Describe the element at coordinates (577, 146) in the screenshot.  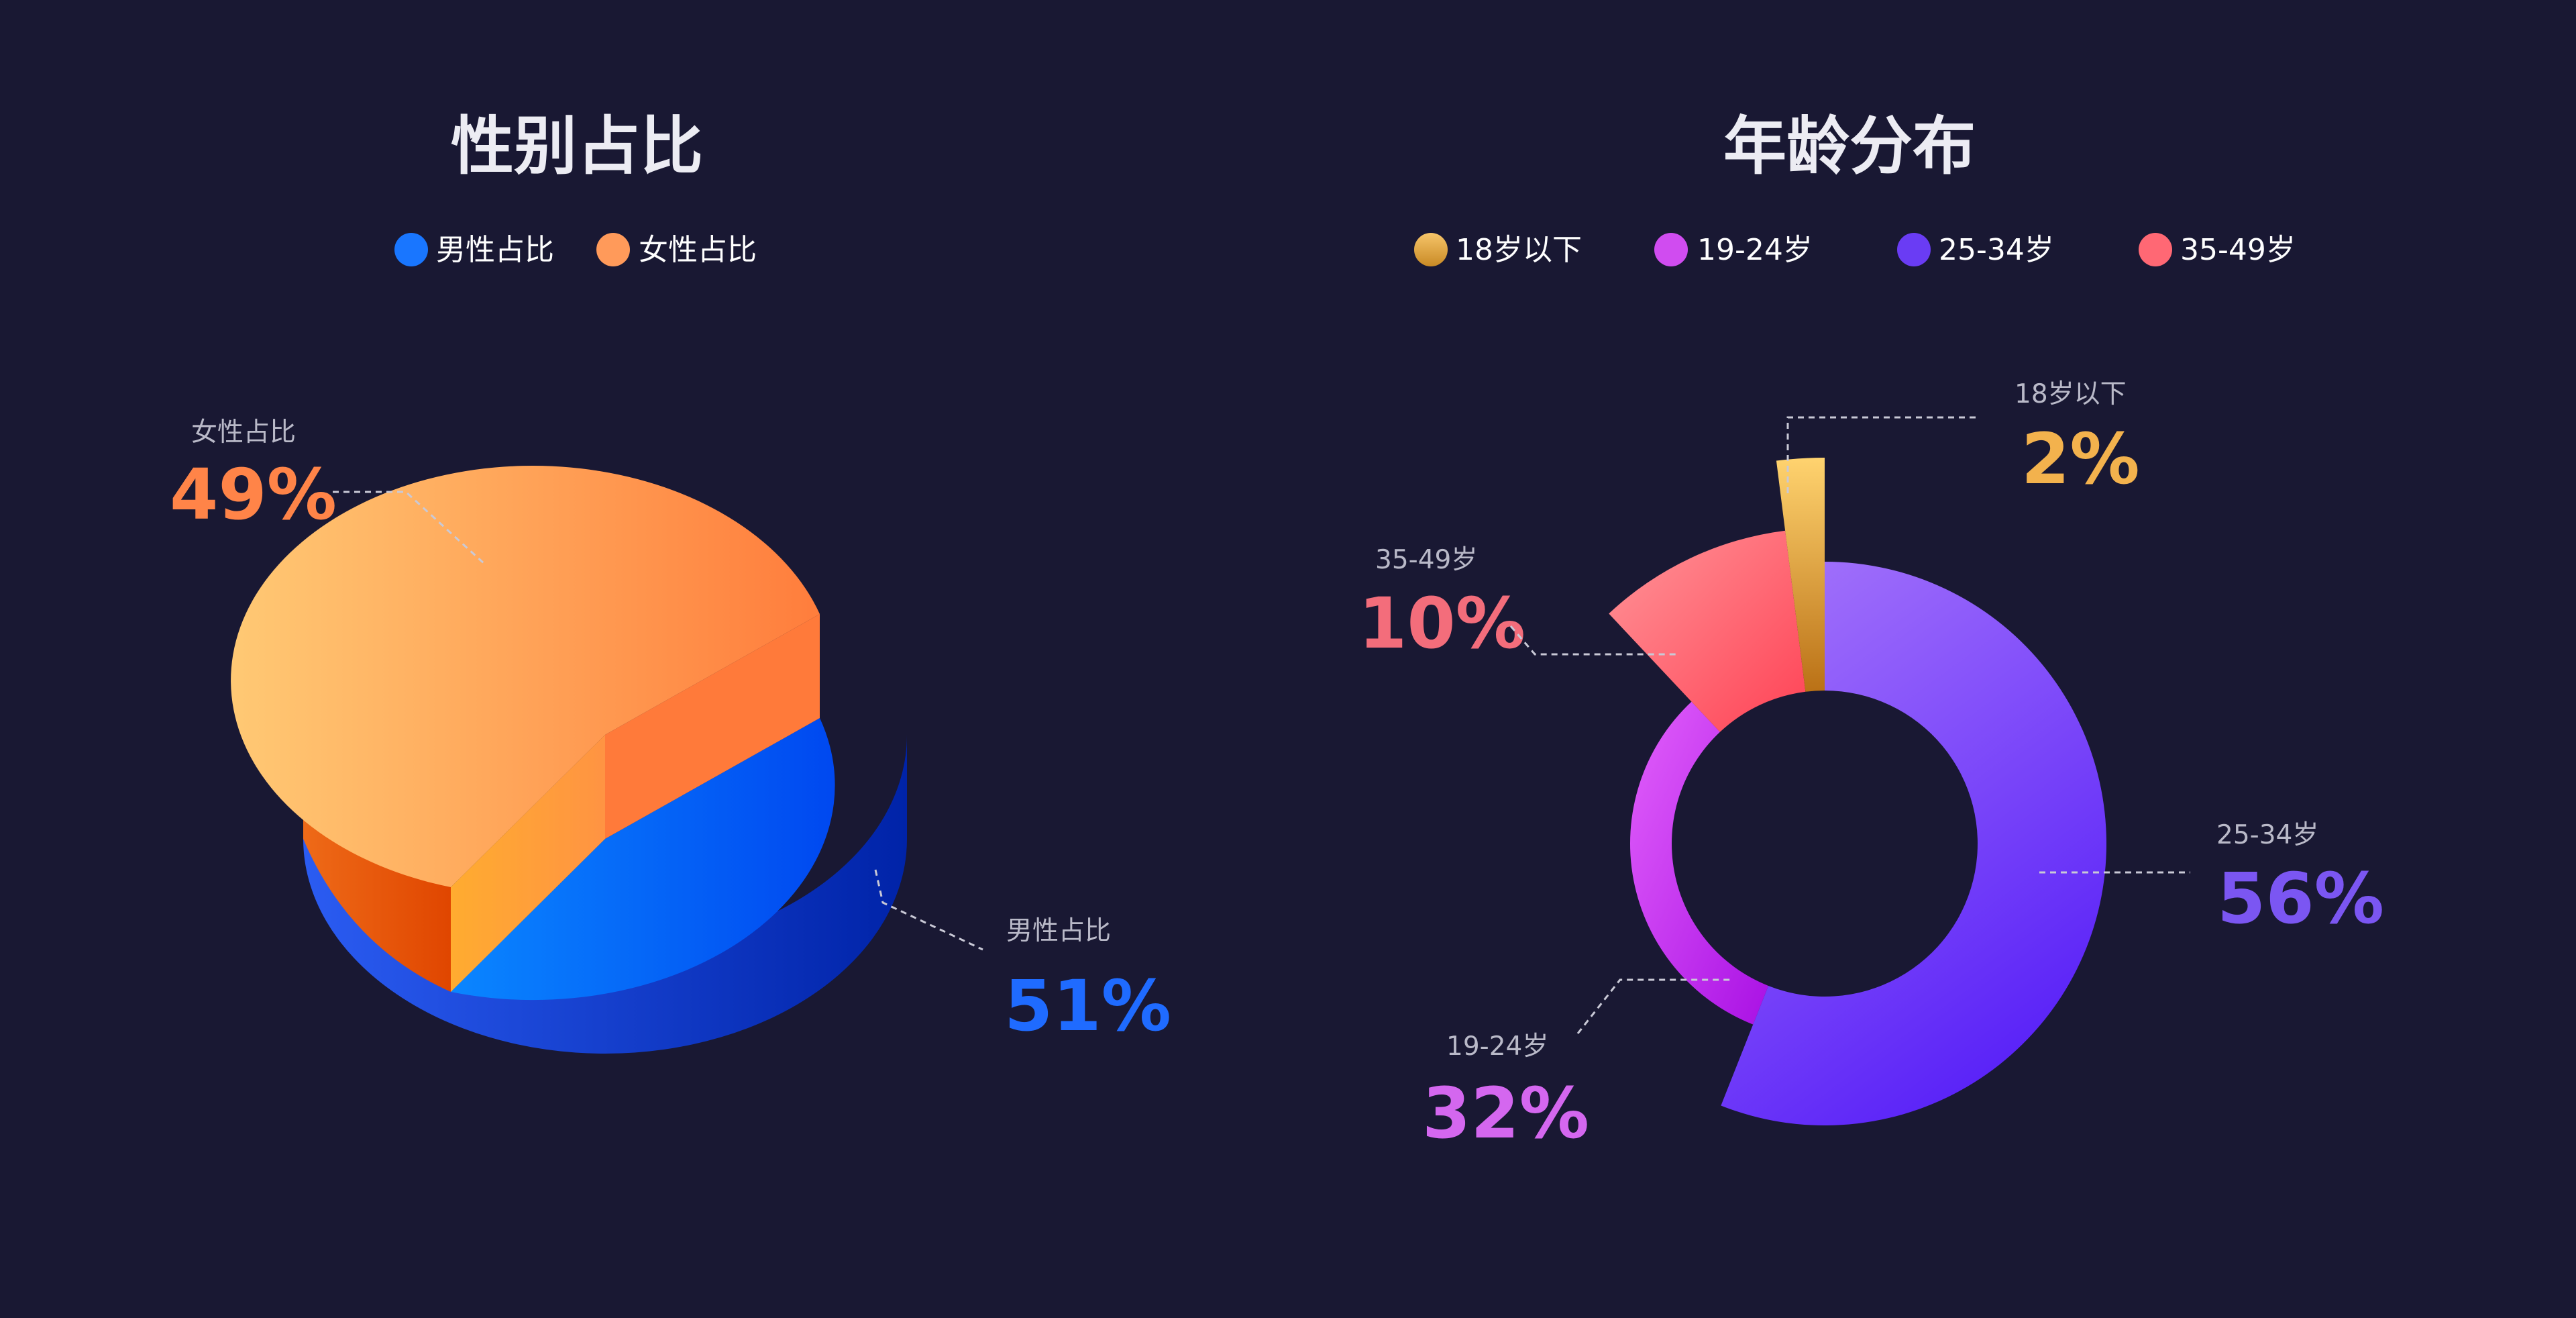
I see `gender-chart-title: 性别占比` at that location.